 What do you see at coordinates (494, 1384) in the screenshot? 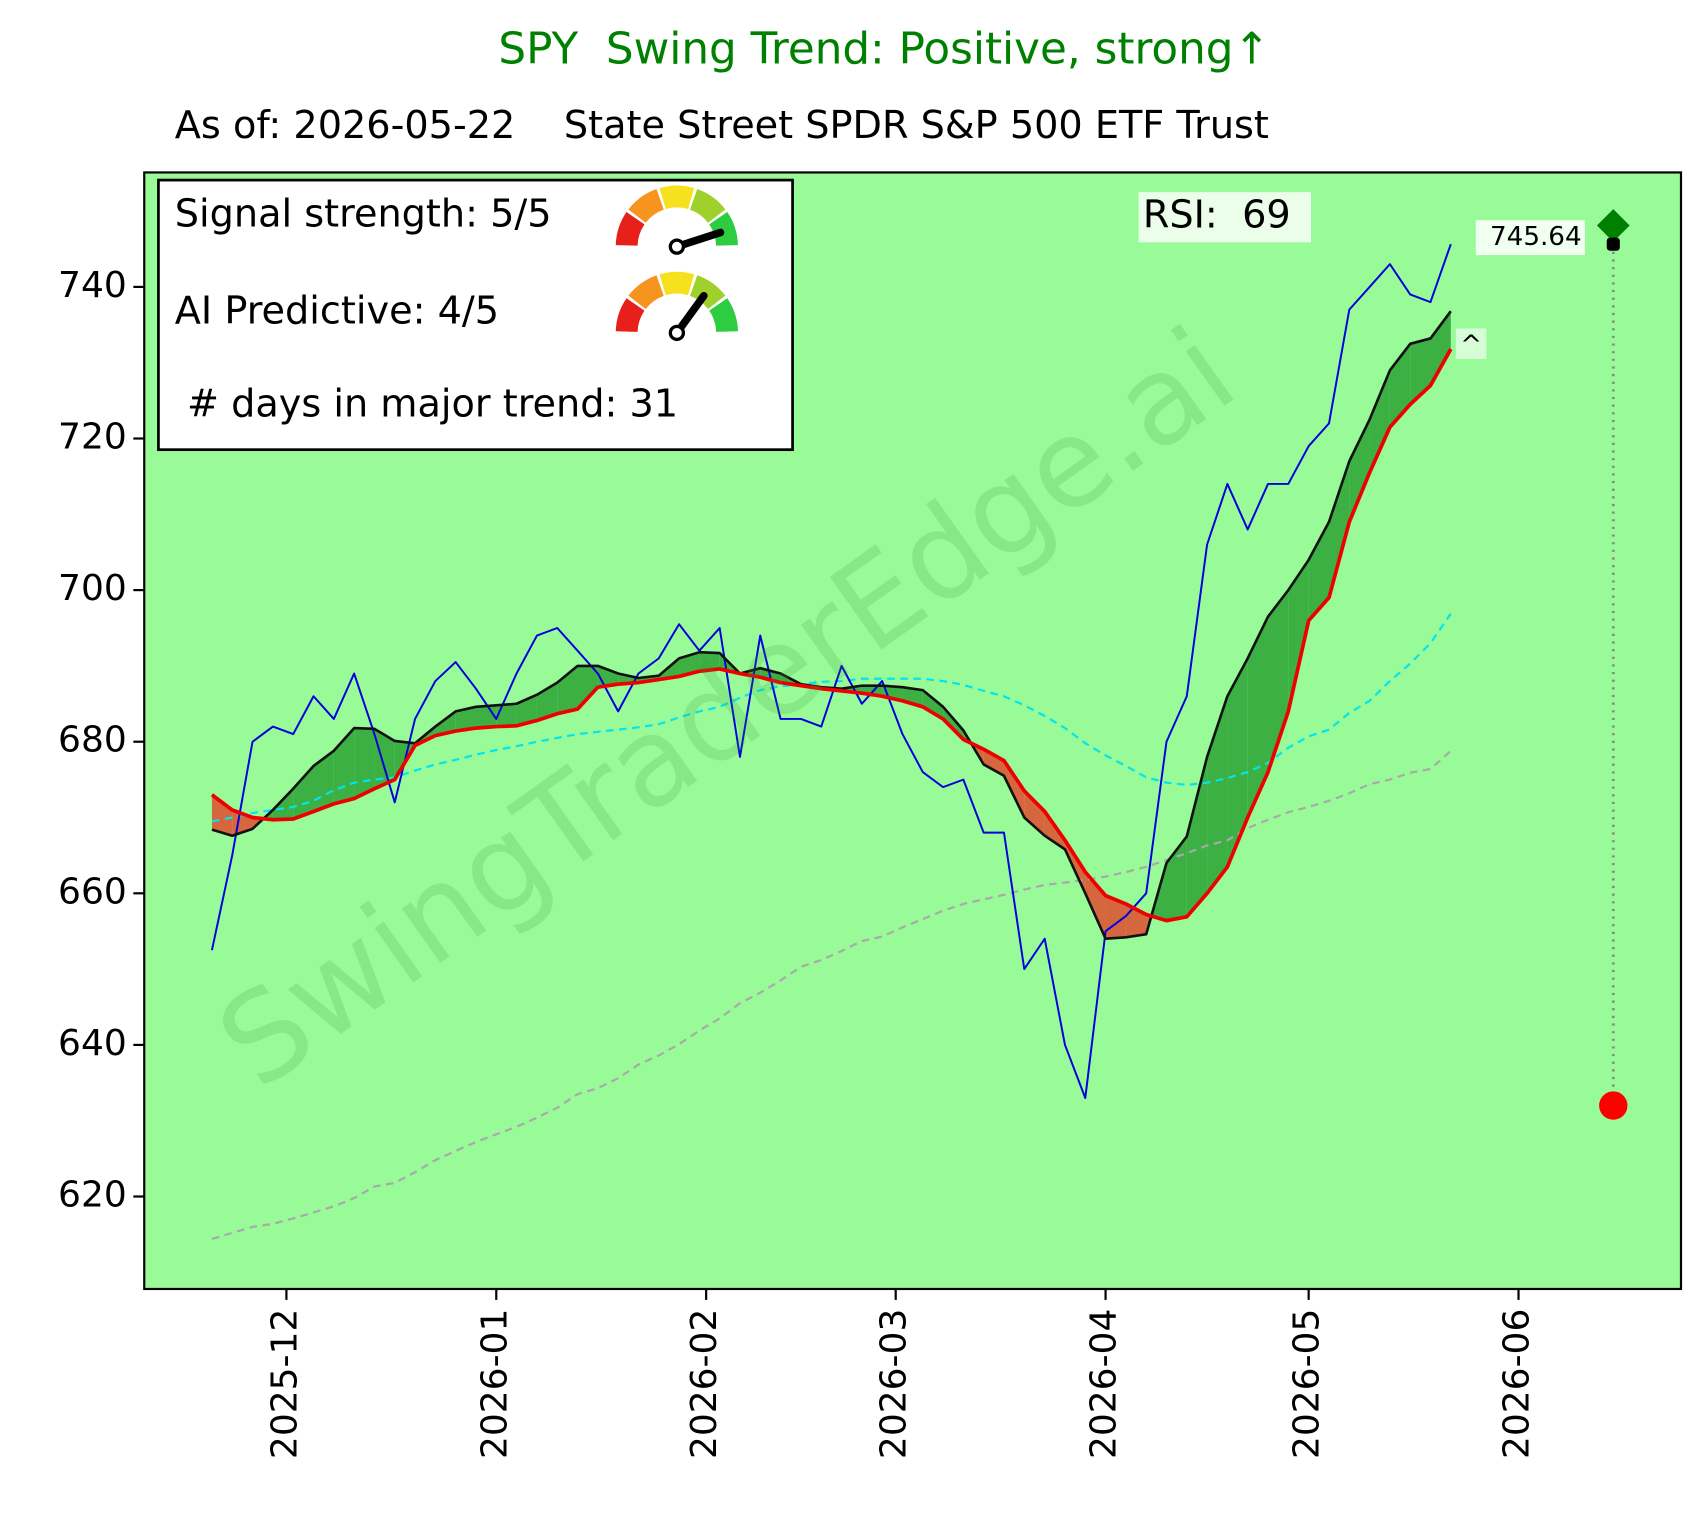
I see `x-tick-label: 2026-01` at bounding box center [494, 1384].